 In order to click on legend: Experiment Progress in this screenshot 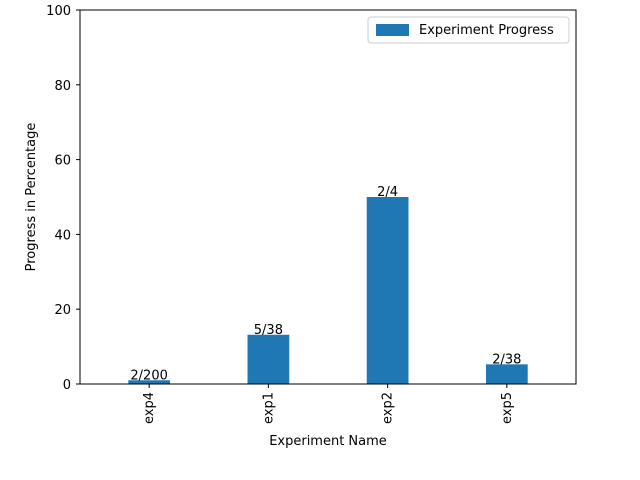, I will do `click(468, 30)`.